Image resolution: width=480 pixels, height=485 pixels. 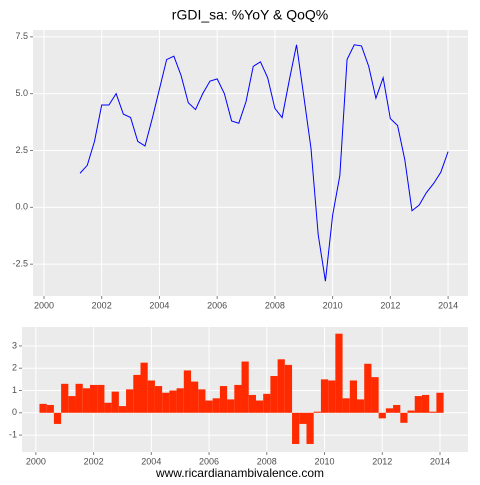 I want to click on y-tick-label: 7.5, so click(x=21, y=36).